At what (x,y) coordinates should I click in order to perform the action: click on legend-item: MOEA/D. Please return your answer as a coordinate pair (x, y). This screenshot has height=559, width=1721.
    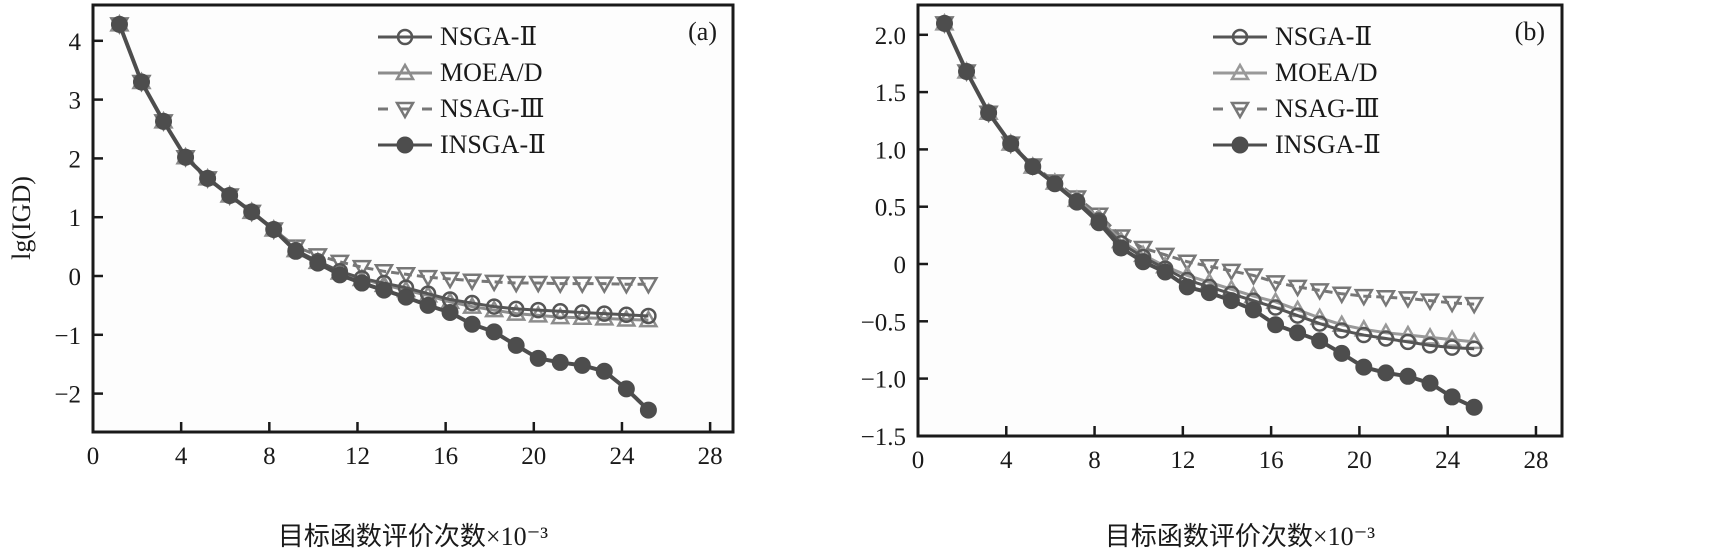
    Looking at the image, I should click on (1295, 72).